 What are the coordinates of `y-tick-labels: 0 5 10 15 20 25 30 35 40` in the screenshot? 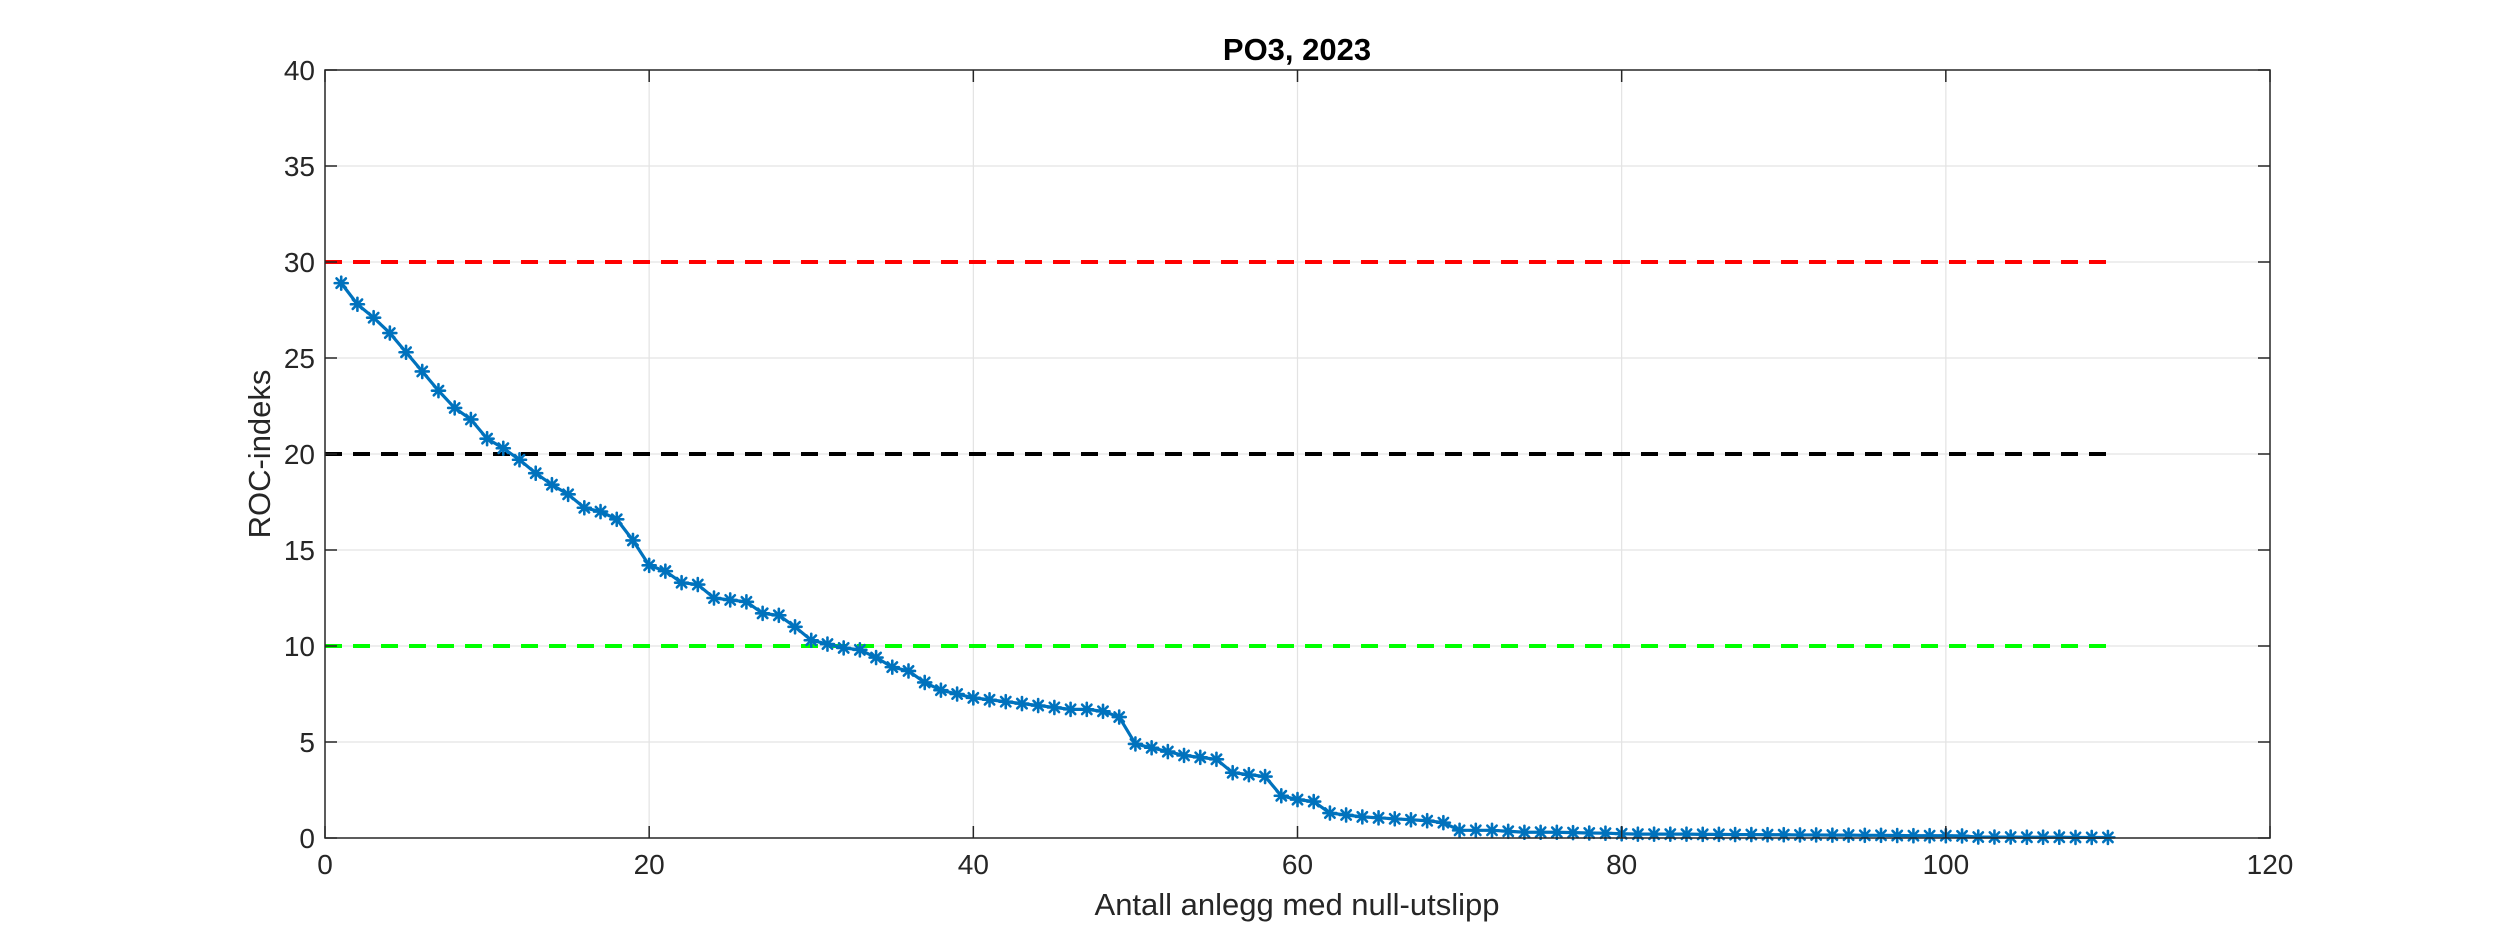 It's located at (299, 454).